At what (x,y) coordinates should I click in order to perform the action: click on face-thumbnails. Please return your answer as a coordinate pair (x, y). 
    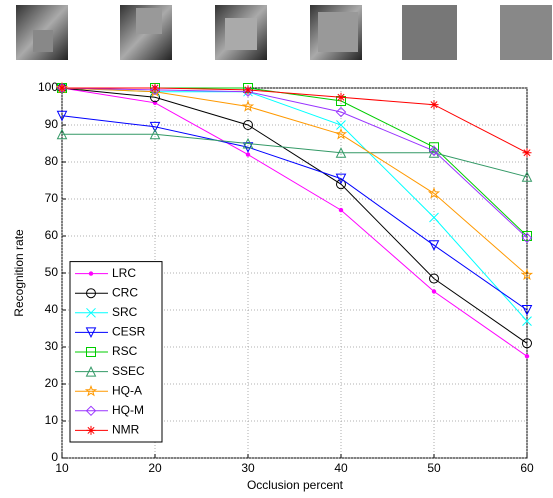
    Looking at the image, I should click on (284, 32).